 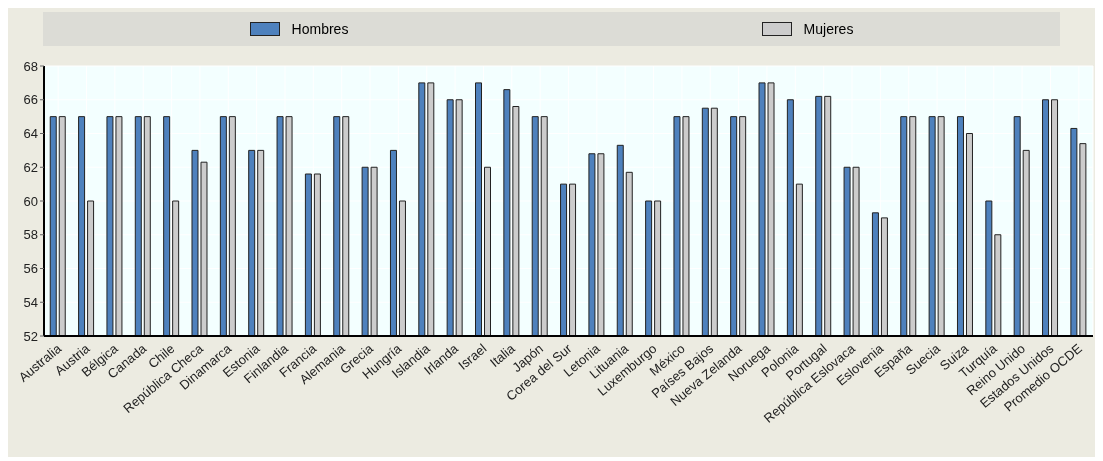 I want to click on legend-label: Mujeres, so click(x=828, y=29).